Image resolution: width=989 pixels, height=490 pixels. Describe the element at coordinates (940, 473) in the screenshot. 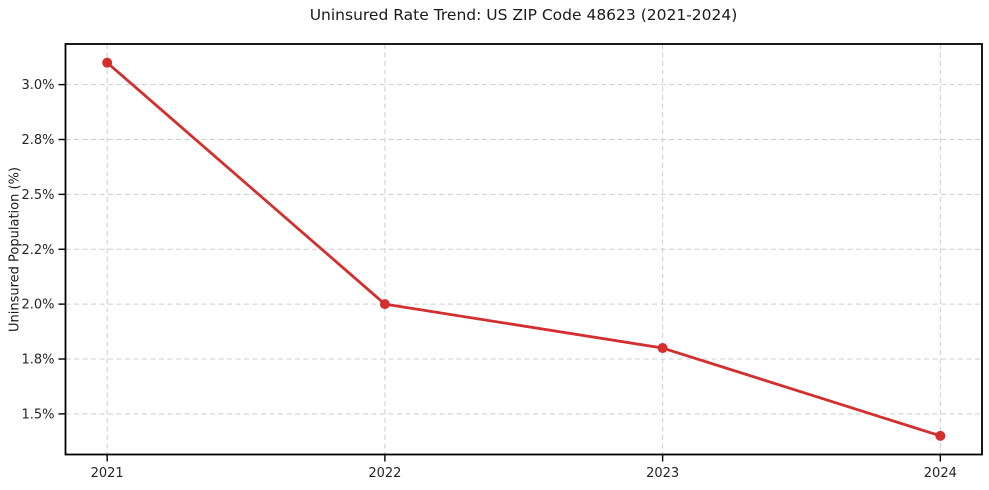

I see `x-tick-label: 2024` at that location.